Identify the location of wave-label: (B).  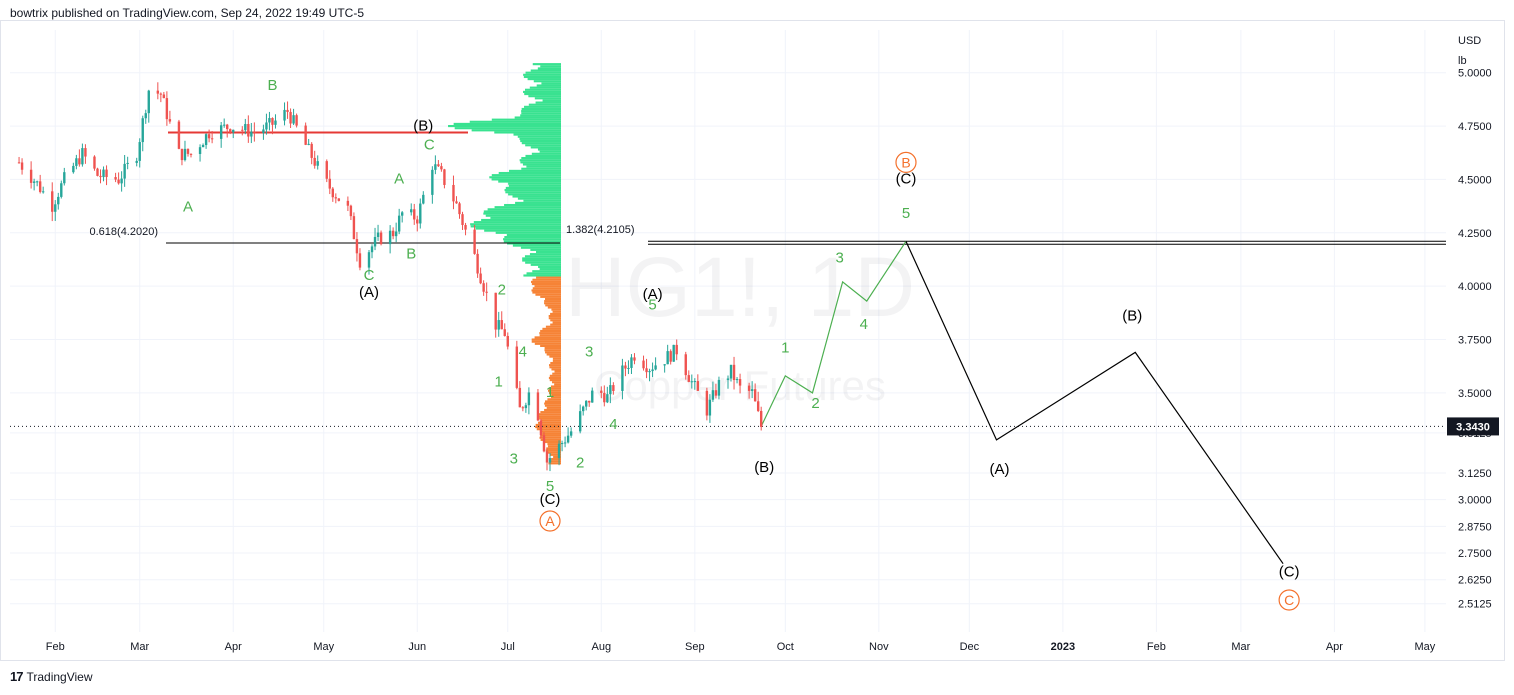
(764, 467).